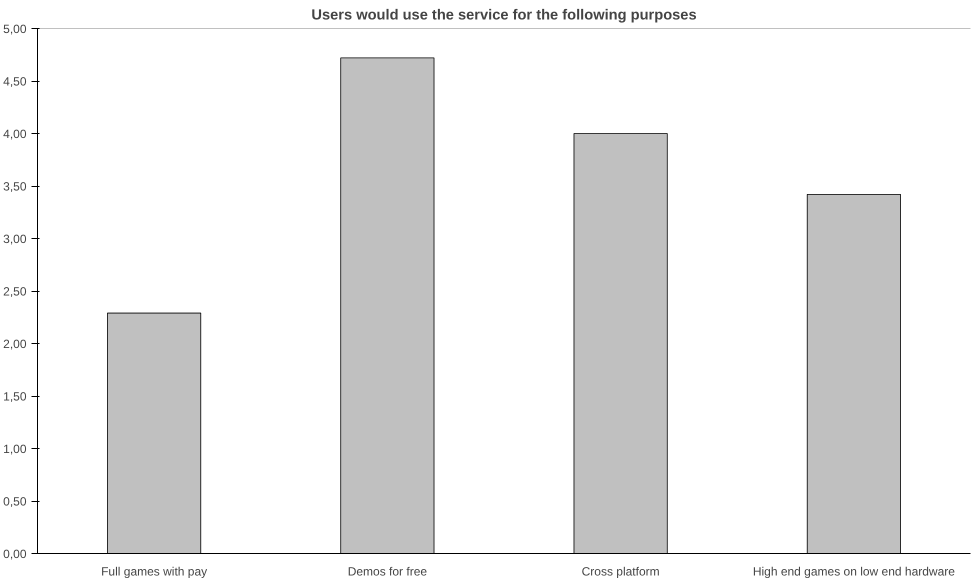  What do you see at coordinates (504, 16) in the screenshot?
I see `chart-title: Users would use the service for the following purposes` at bounding box center [504, 16].